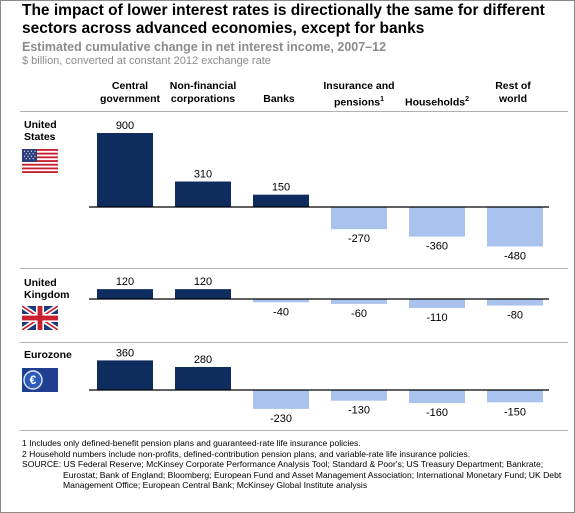  Describe the element at coordinates (513, 99) in the screenshot. I see `column-header-line2: world` at that location.